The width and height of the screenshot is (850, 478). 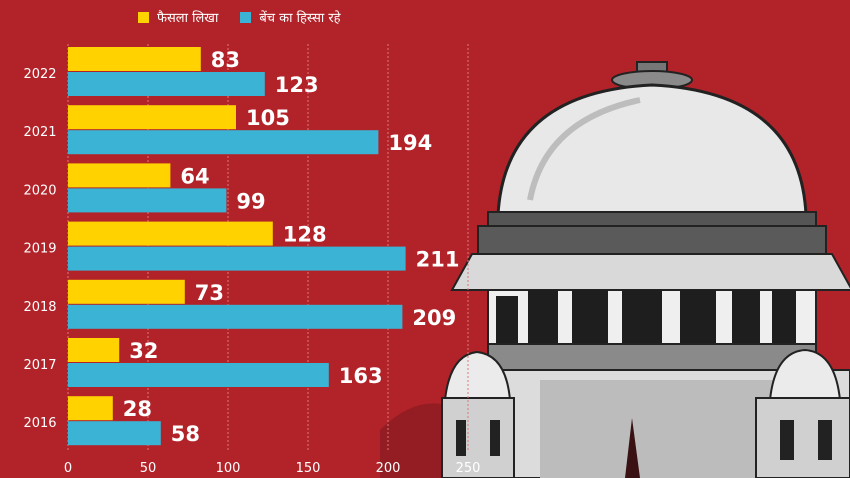 I want to click on right-small-dome, so click(x=805, y=374).